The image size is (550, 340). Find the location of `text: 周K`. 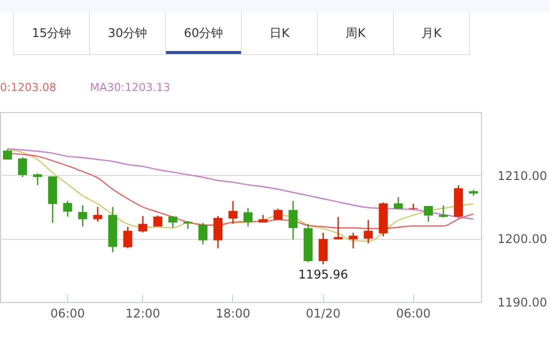

text: 周K is located at coordinates (356, 33).